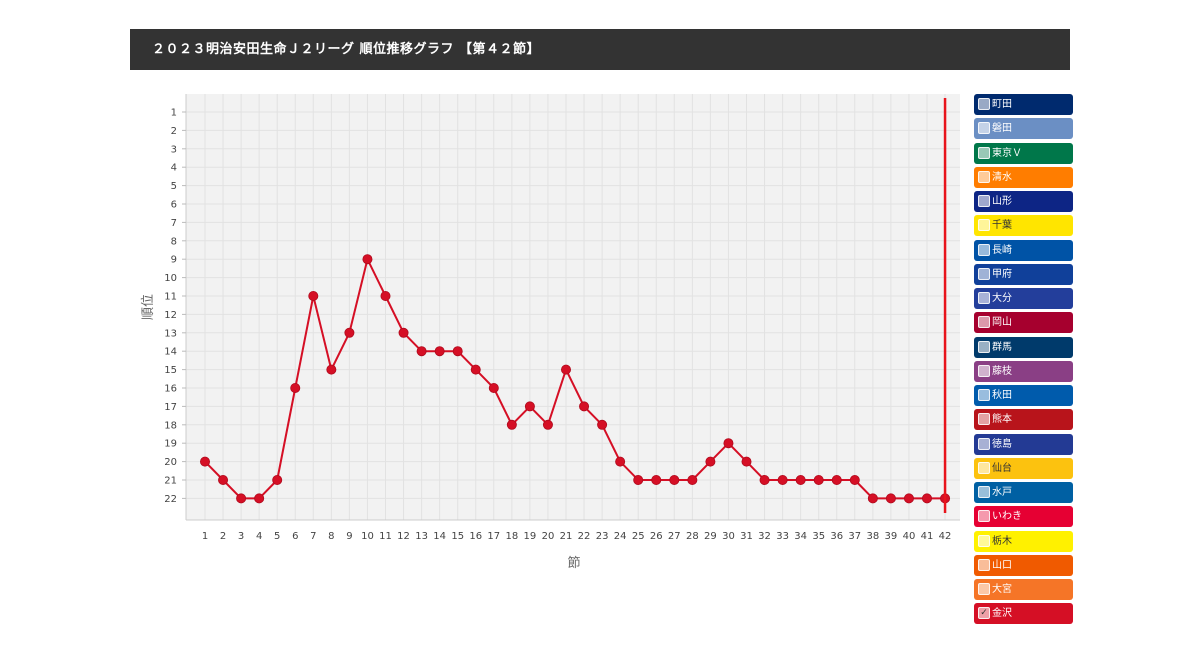 This screenshot has width=1200, height=659. I want to click on legend-checkbox: ✓, so click(984, 613).